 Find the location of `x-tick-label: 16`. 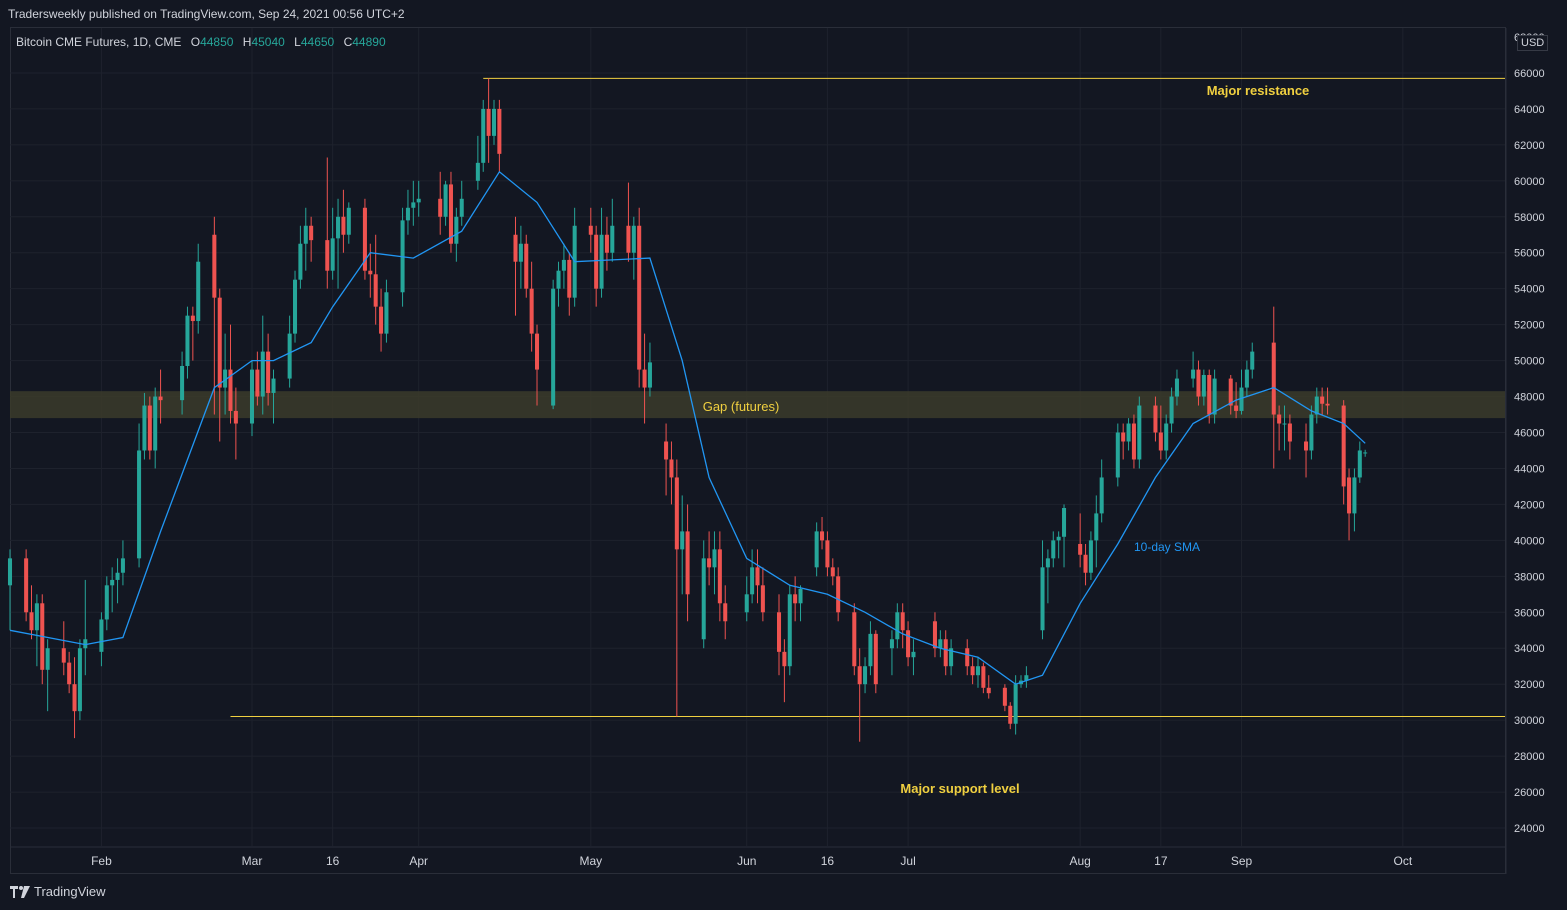

x-tick-label: 16 is located at coordinates (333, 861).